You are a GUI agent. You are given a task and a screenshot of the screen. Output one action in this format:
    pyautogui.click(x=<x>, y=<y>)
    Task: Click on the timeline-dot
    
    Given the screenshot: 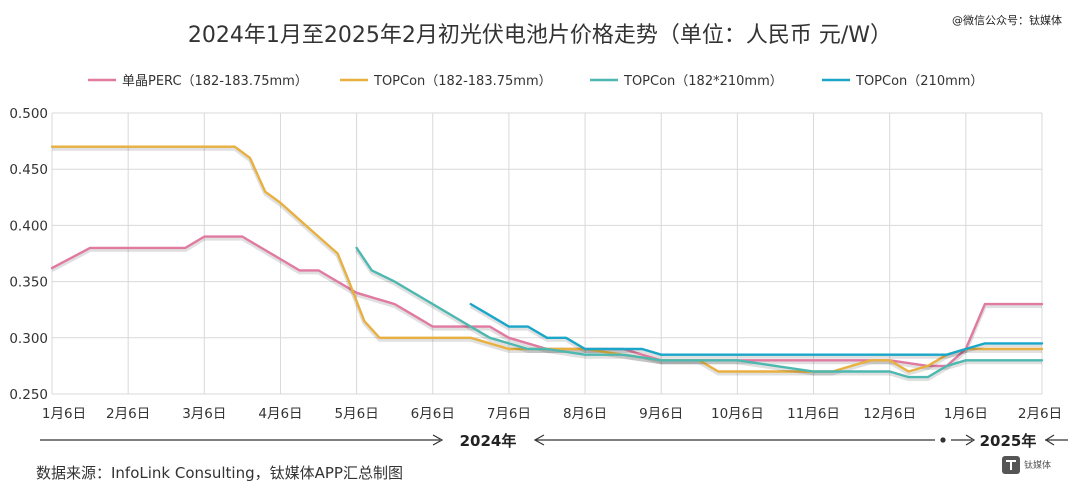 What is the action you would take?
    pyautogui.click(x=943, y=440)
    